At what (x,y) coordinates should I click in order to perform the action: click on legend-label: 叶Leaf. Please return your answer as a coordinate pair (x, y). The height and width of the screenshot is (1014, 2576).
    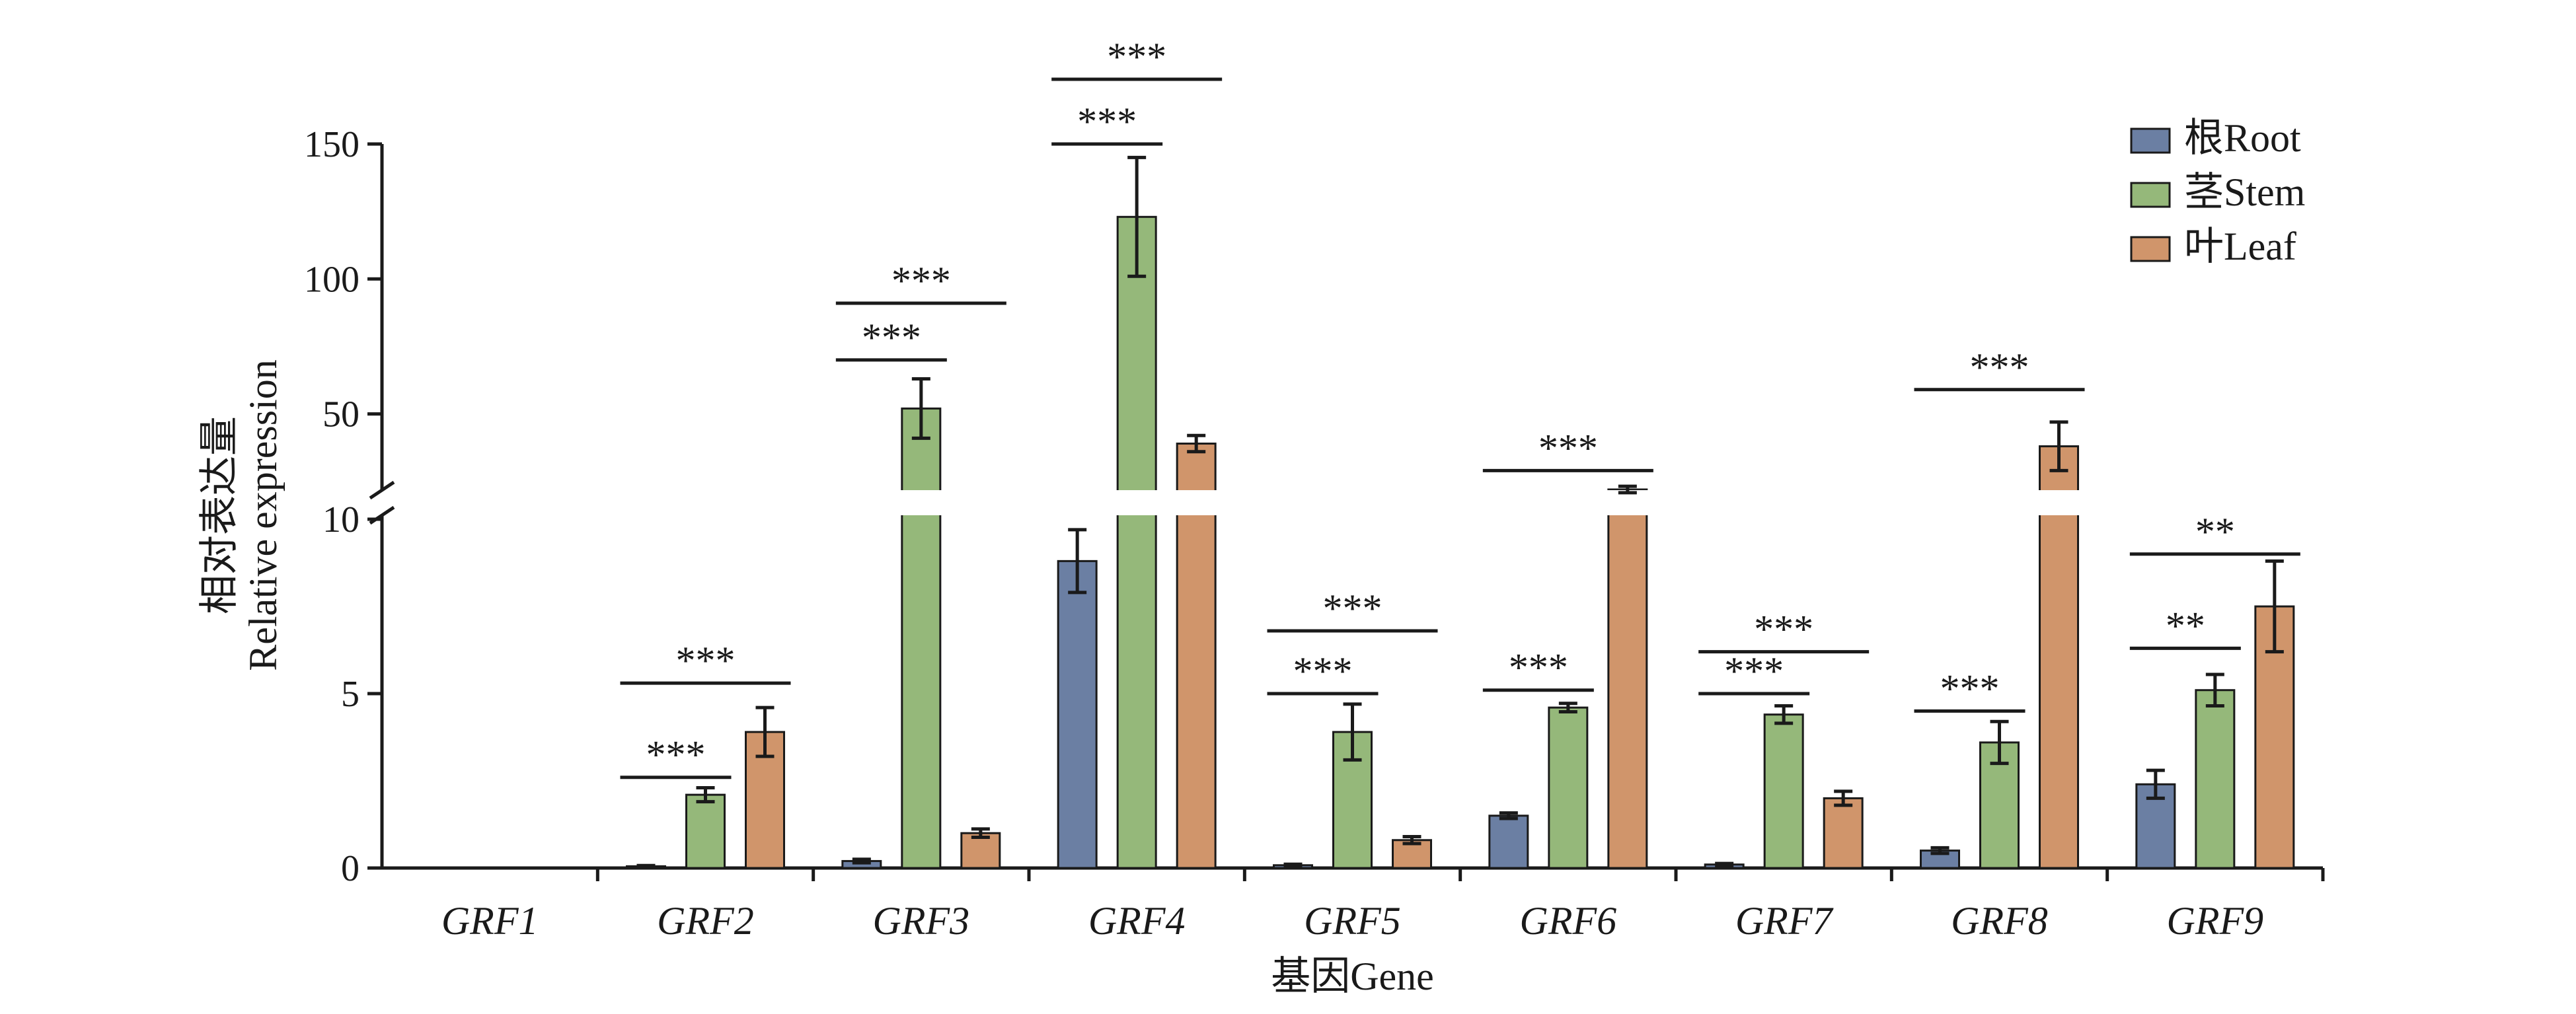
    Looking at the image, I should click on (2240, 247).